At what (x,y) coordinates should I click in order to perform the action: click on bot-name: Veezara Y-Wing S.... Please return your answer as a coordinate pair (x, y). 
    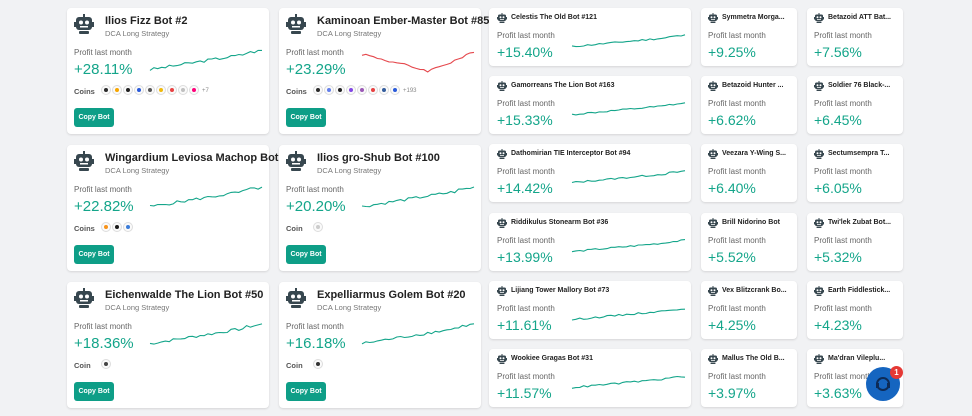
    Looking at the image, I should click on (754, 154).